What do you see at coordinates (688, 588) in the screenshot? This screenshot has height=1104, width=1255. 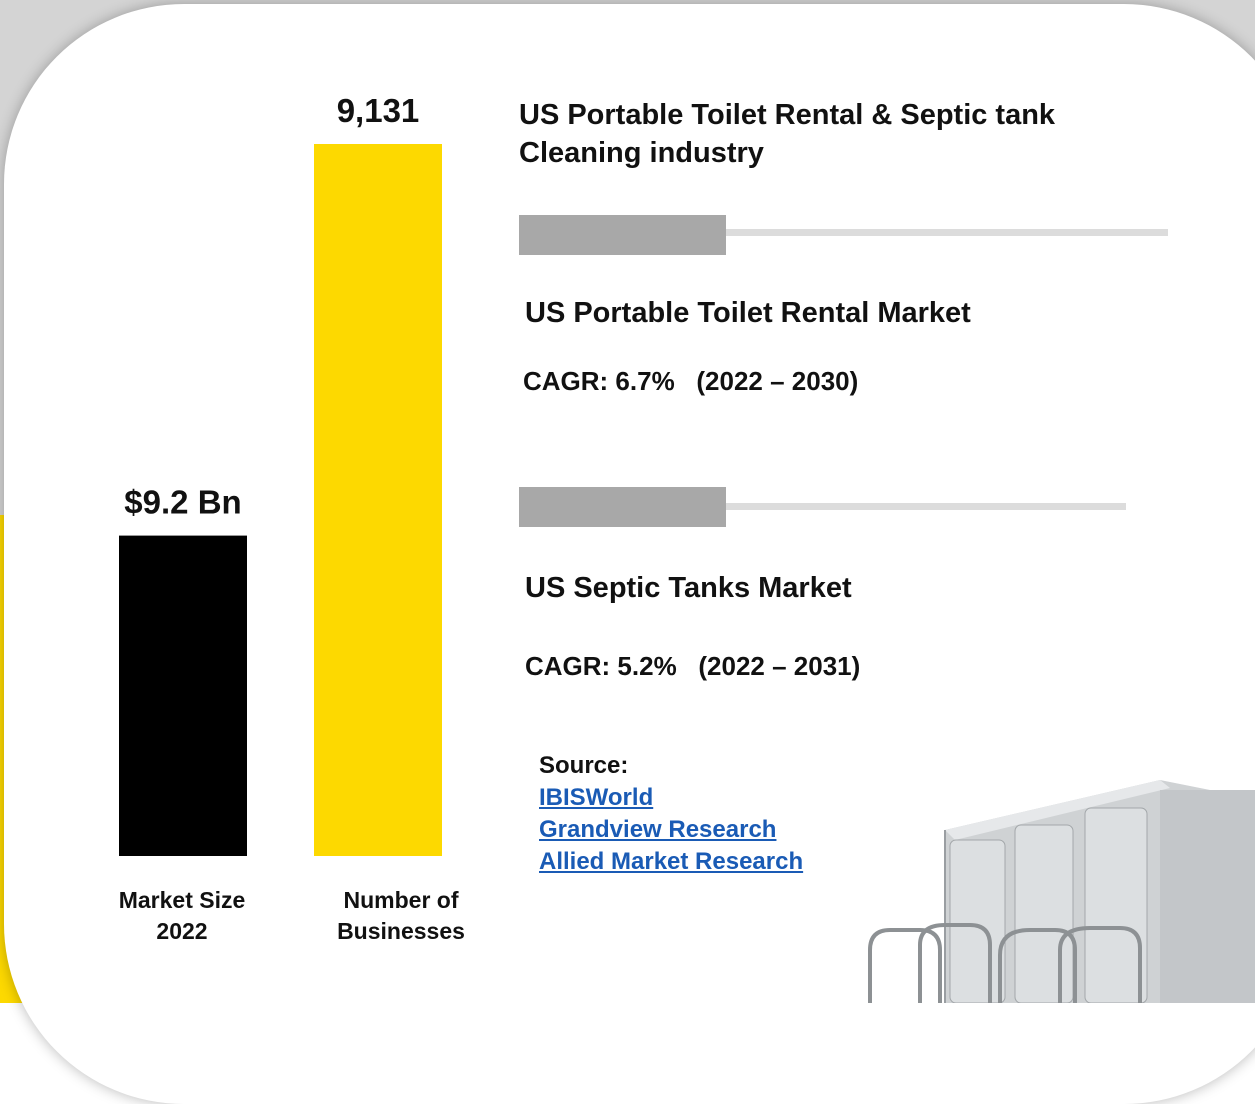 I see `metric-name-septic-tanks: US Septic Tanks Market` at bounding box center [688, 588].